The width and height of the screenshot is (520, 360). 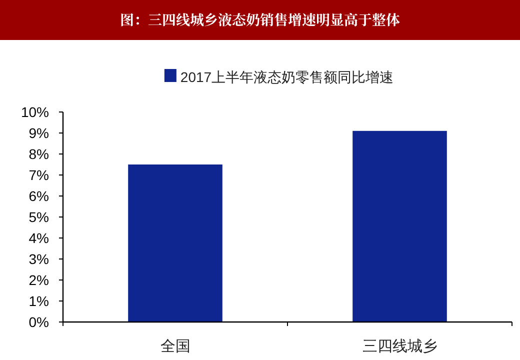 What do you see at coordinates (34, 112) in the screenshot?
I see `y-tick-label: 10%` at bounding box center [34, 112].